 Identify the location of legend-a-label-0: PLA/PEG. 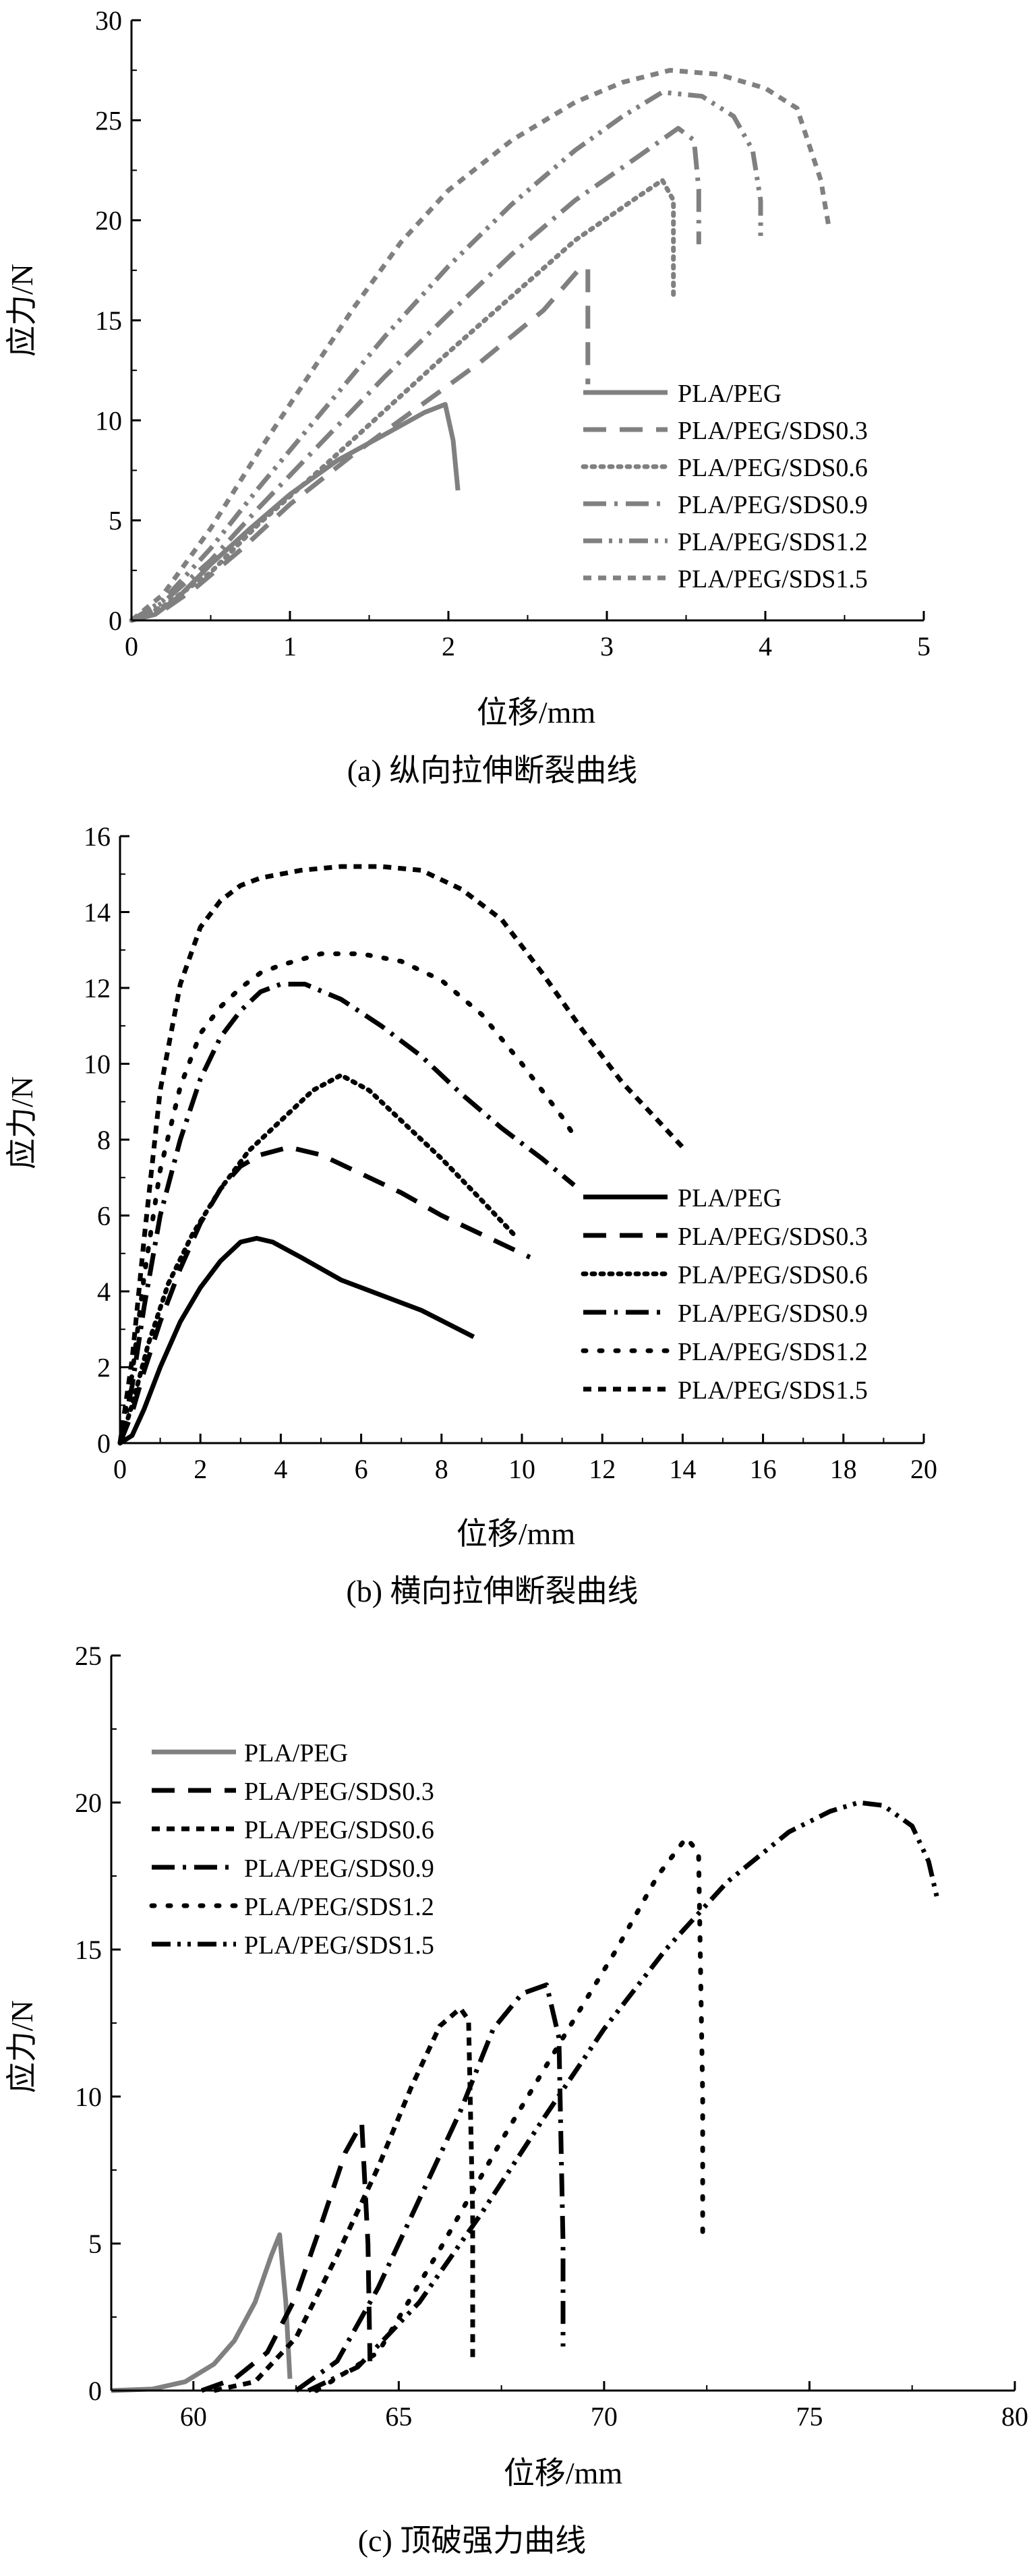
(730, 394).